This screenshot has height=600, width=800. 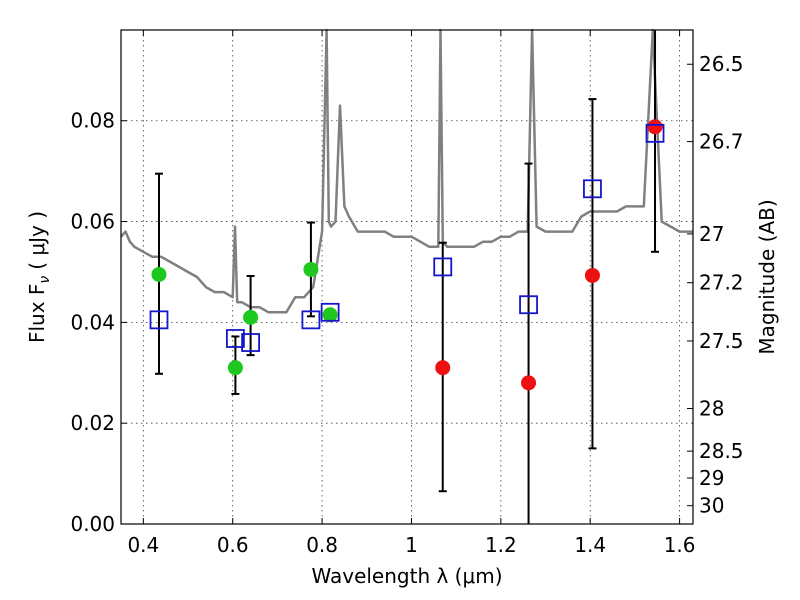 What do you see at coordinates (711, 234) in the screenshot?
I see `y2-tick-label: 27` at bounding box center [711, 234].